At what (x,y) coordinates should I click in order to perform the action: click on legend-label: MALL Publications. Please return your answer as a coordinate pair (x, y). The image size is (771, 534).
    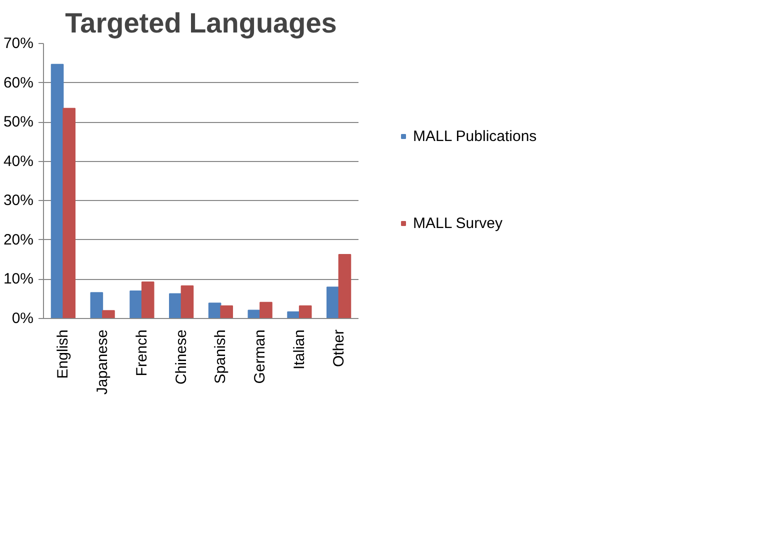
    Looking at the image, I should click on (475, 136).